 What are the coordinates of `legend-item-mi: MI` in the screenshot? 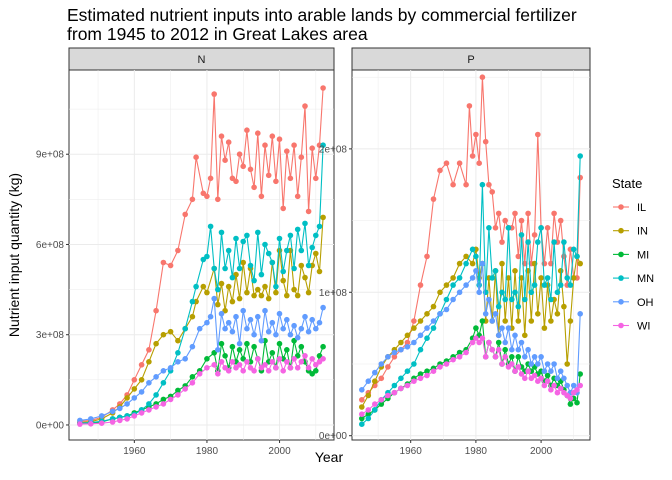 It's located at (631, 255).